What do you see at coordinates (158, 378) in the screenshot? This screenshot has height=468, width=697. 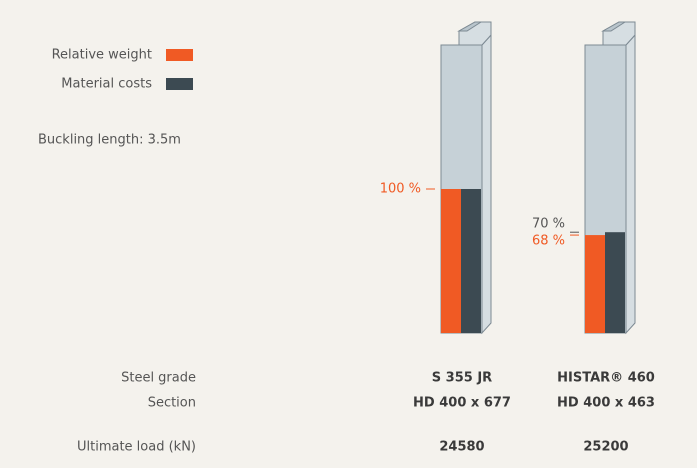 I see `row-label: Steel grade` at bounding box center [158, 378].